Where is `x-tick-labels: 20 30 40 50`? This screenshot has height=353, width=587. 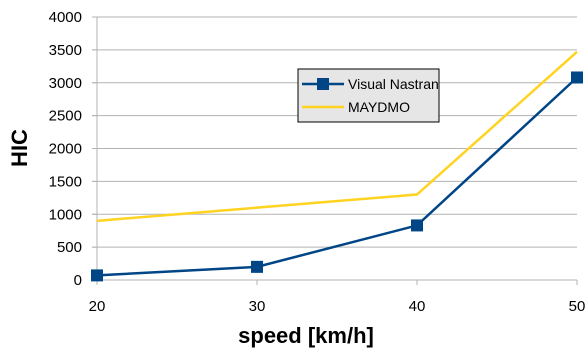
x-tick-labels: 20 30 40 50 is located at coordinates (337, 306).